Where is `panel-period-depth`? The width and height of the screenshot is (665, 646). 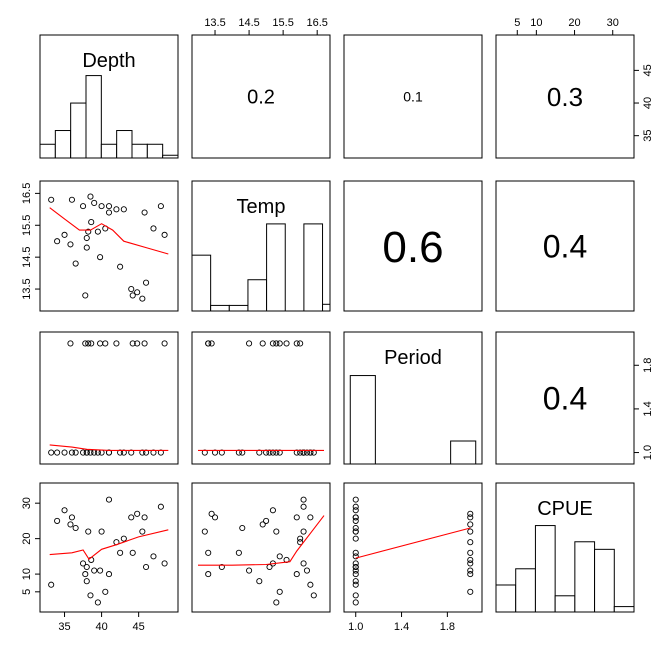
panel-period-depth is located at coordinates (109, 398).